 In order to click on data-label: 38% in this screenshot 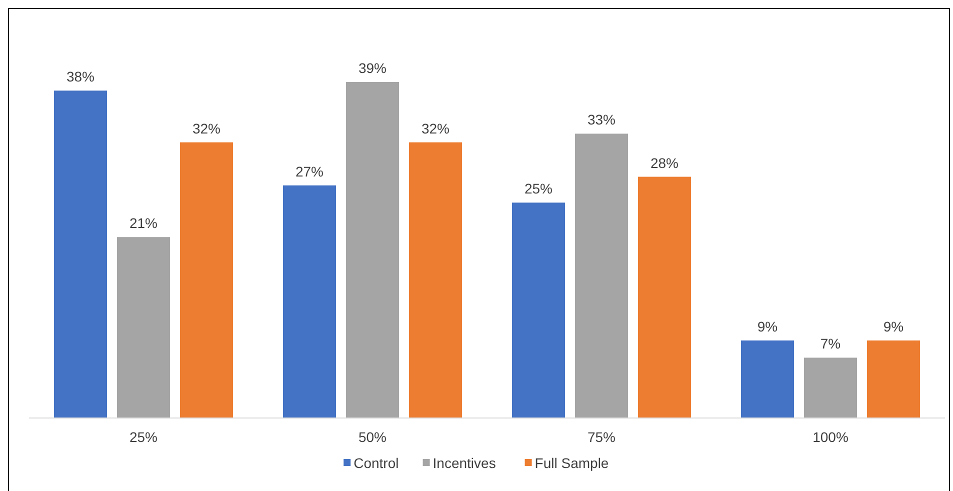, I will do `click(80, 76)`.